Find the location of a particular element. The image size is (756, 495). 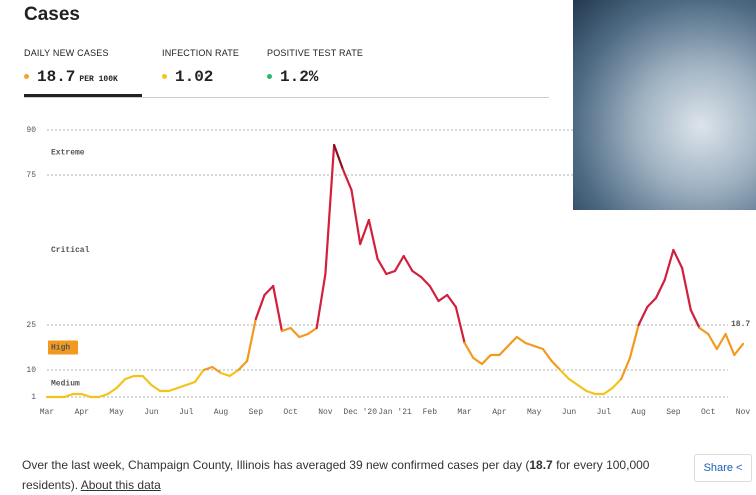

tab: POSITIVE TEST RATE 1.2% is located at coordinates (315, 67).